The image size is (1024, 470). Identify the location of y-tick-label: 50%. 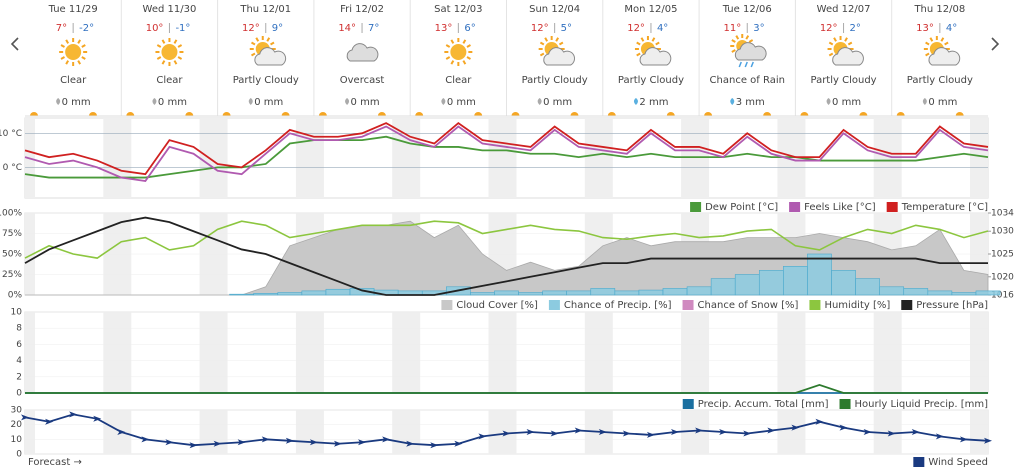
(12, 255).